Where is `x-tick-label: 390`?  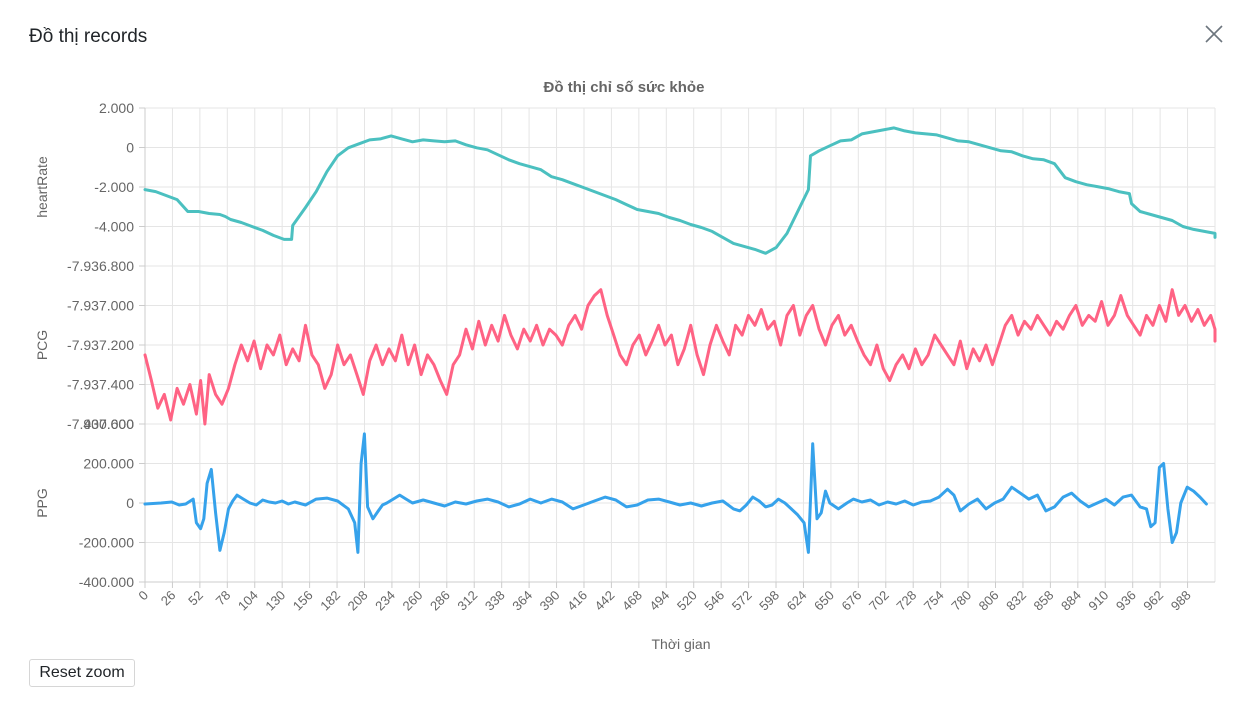 x-tick-label: 390 is located at coordinates (550, 601).